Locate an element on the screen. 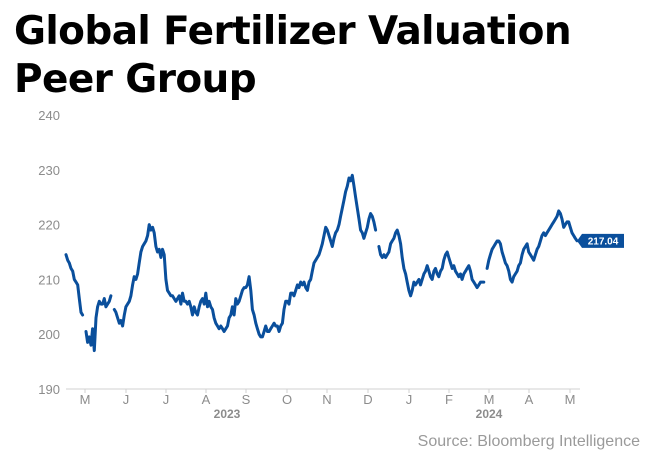  x-tick-label: F is located at coordinates (449, 399).